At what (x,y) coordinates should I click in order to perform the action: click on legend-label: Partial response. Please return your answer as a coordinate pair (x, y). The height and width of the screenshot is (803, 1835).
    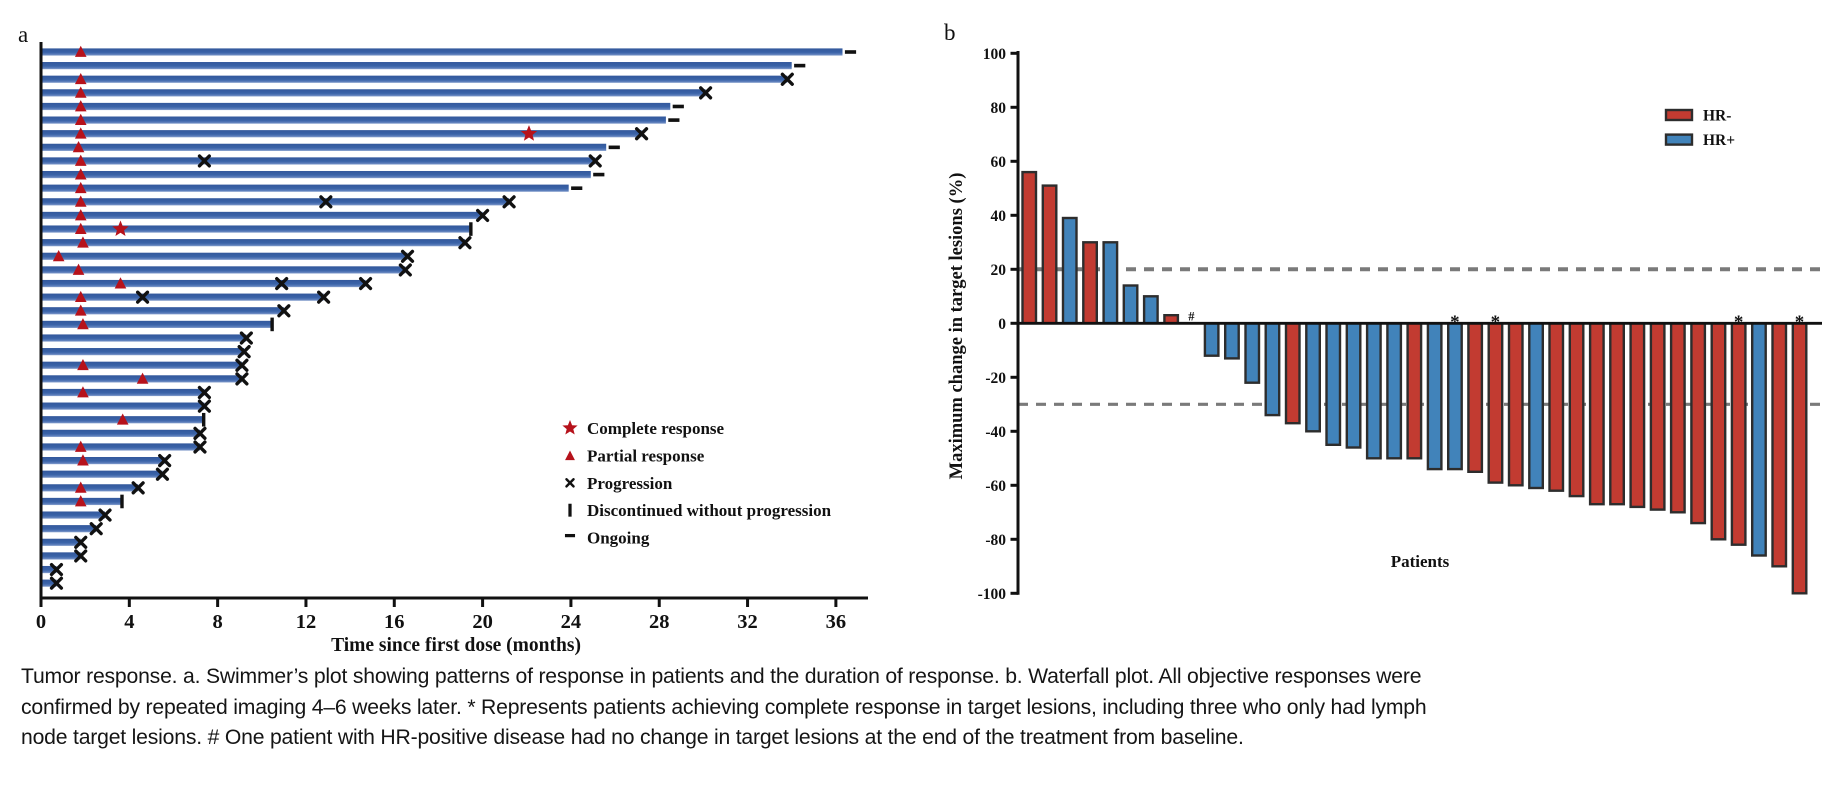
    Looking at the image, I should click on (646, 455).